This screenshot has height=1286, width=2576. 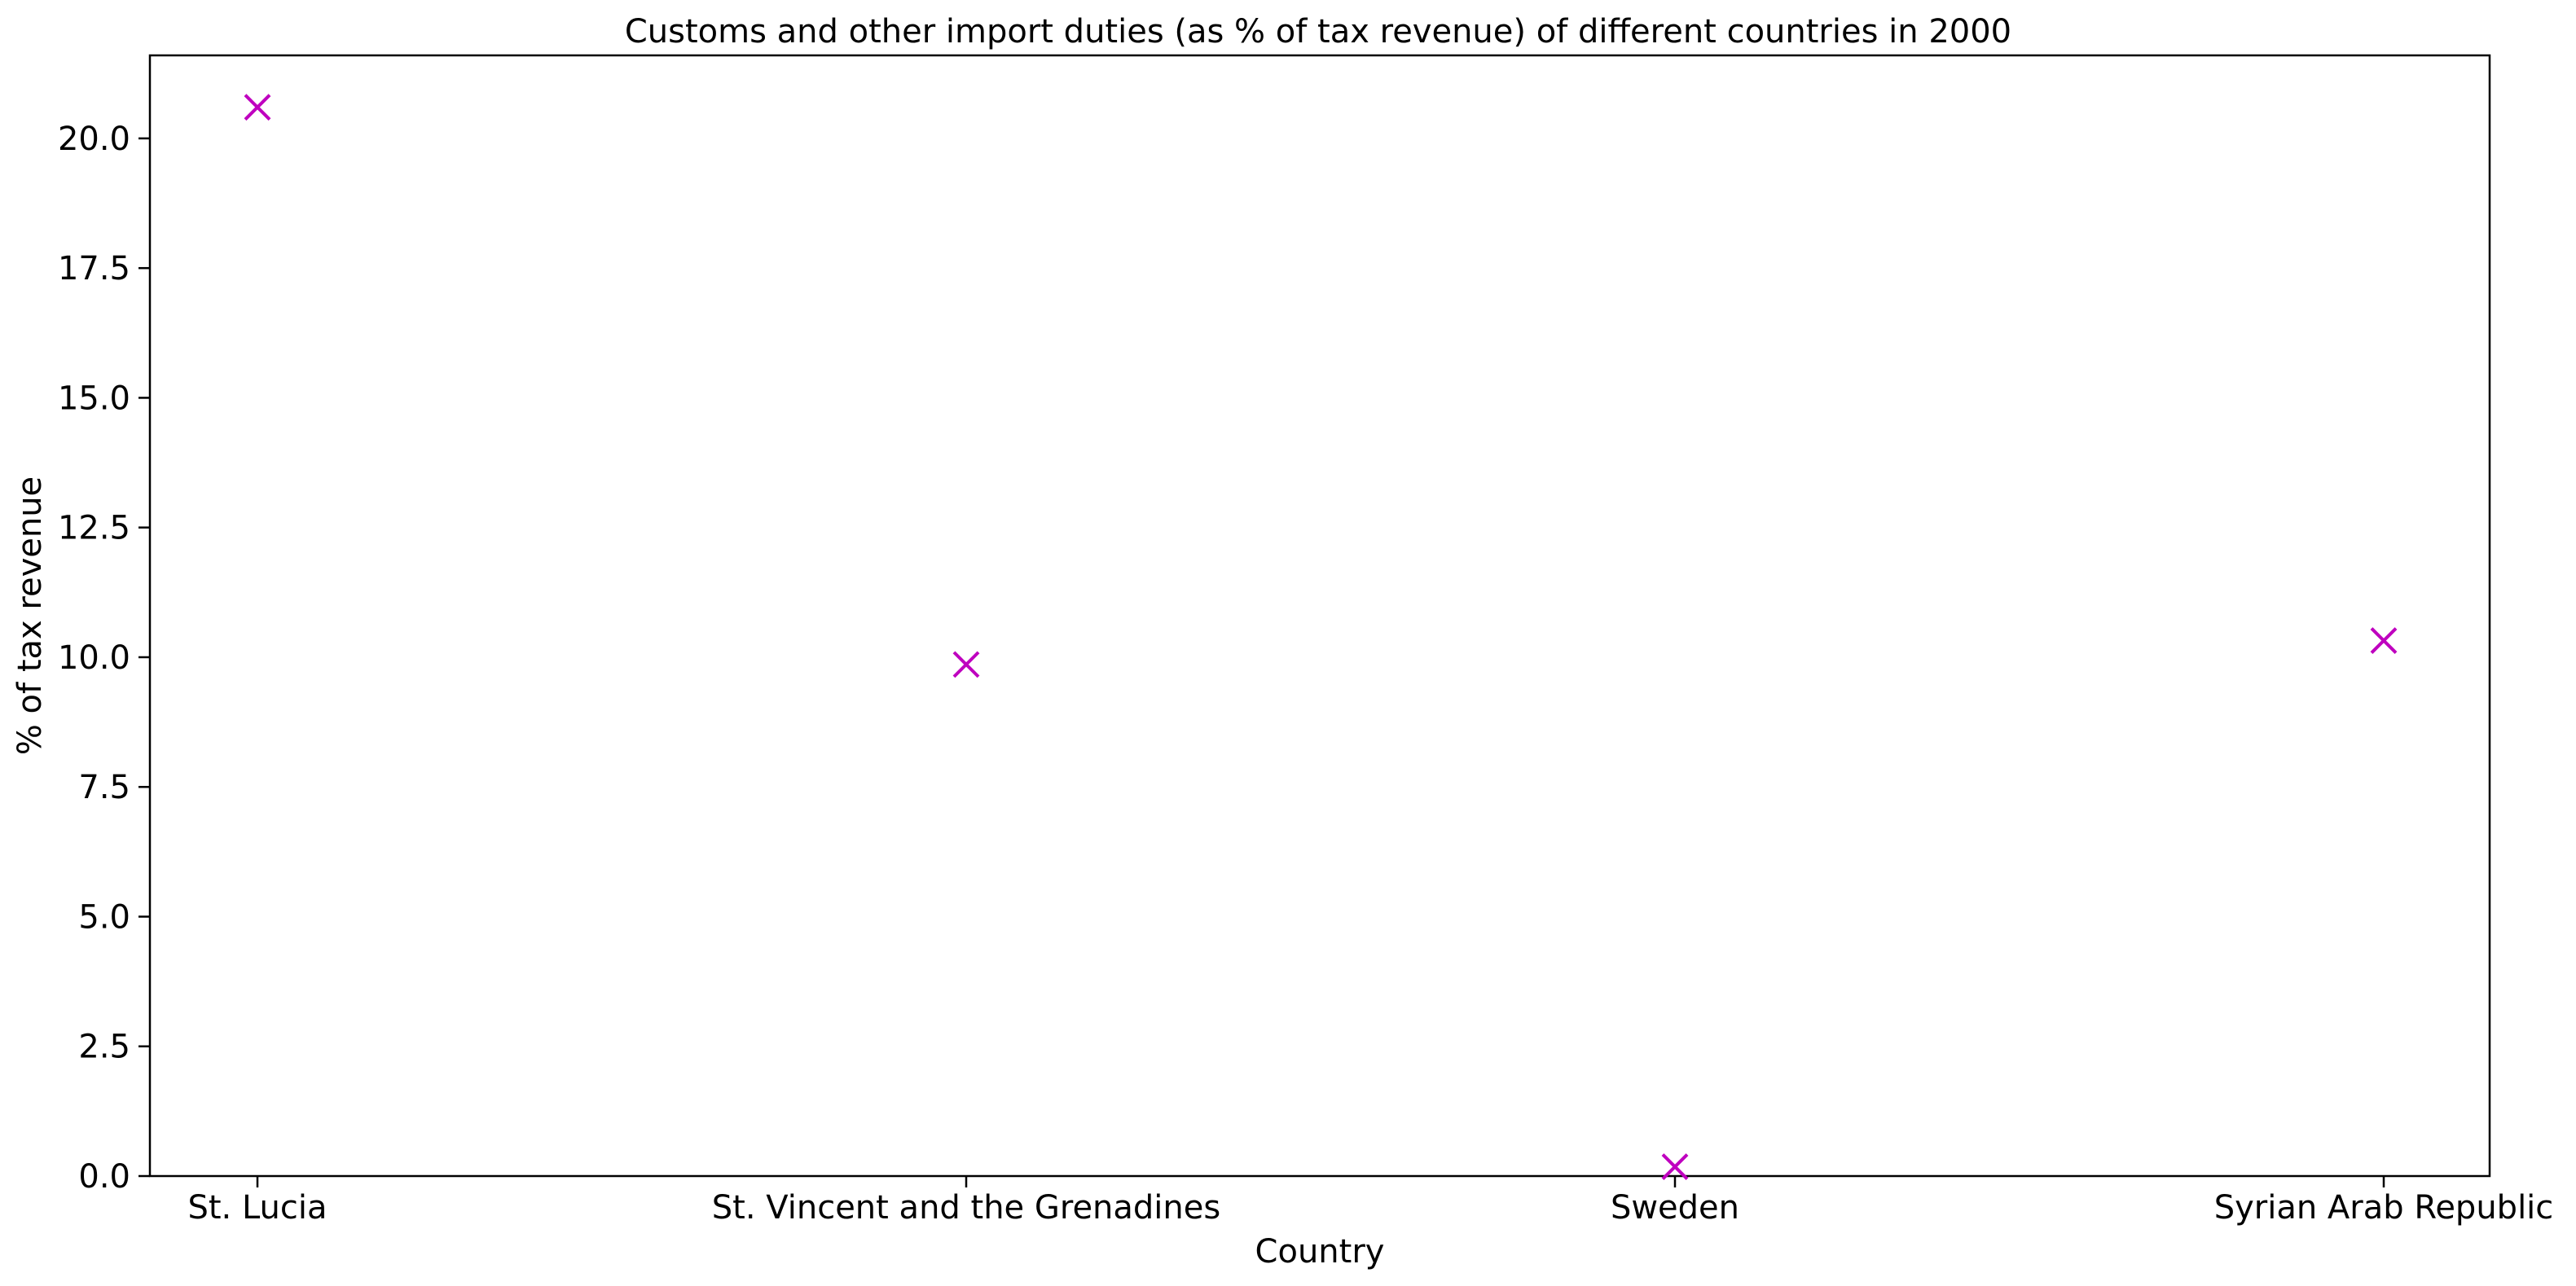 I want to click on x-tick-label: St. Vincent and the Grenadines, so click(x=966, y=1208).